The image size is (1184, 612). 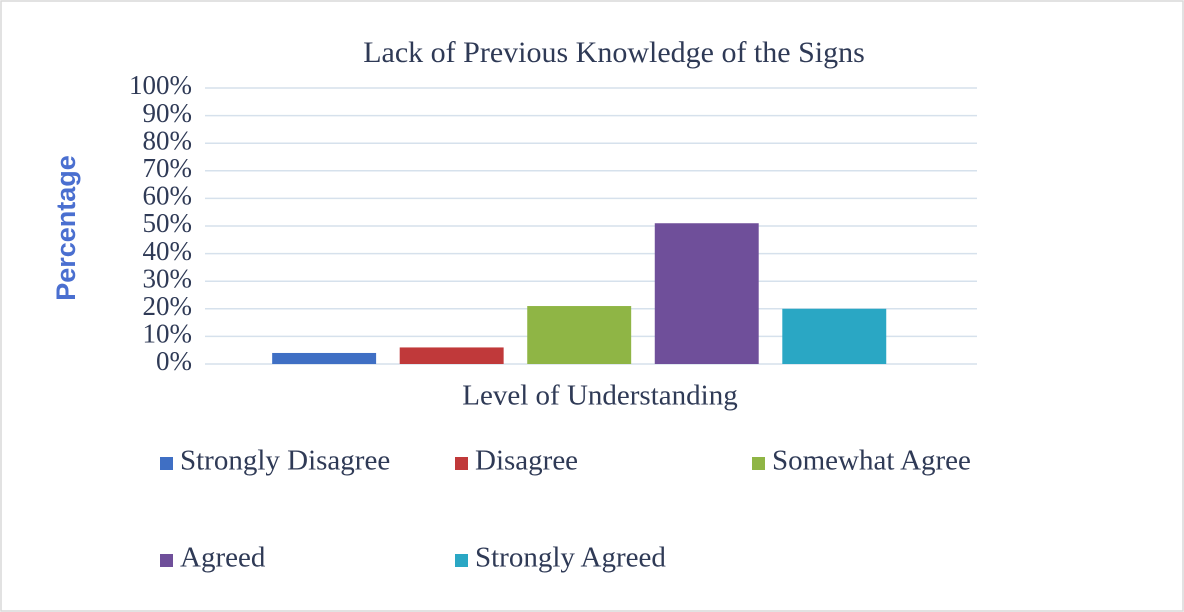 What do you see at coordinates (168, 334) in the screenshot?
I see `y-tick-label: 10%` at bounding box center [168, 334].